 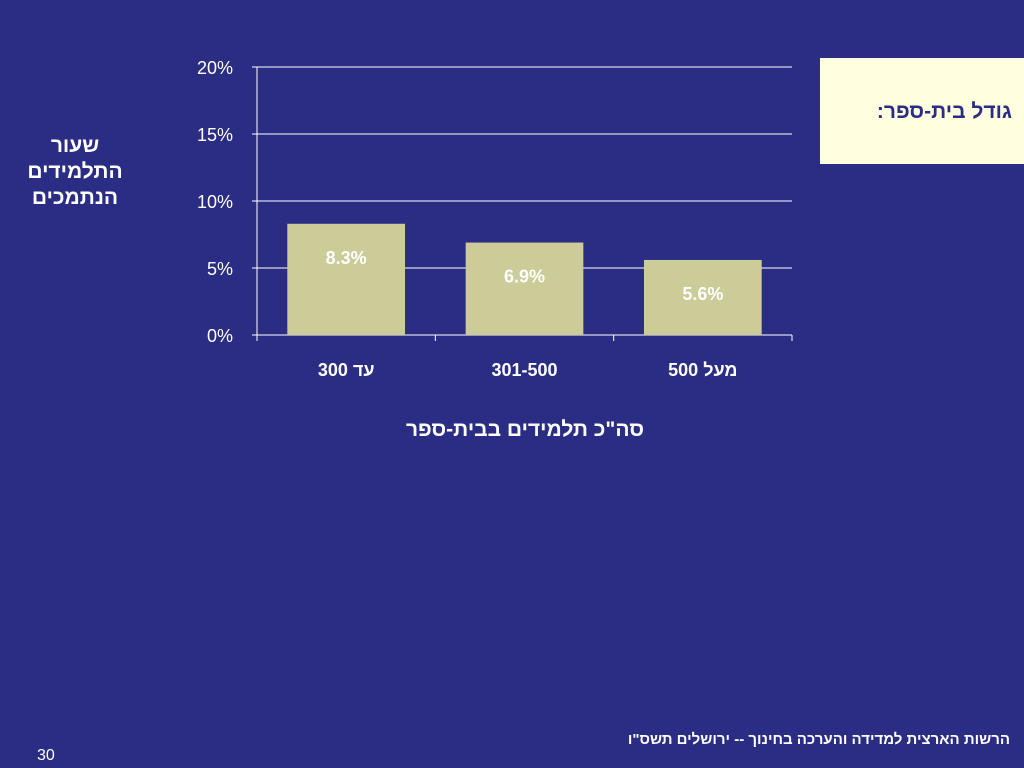 I want to click on data-label: 6.9%, so click(x=524, y=277).